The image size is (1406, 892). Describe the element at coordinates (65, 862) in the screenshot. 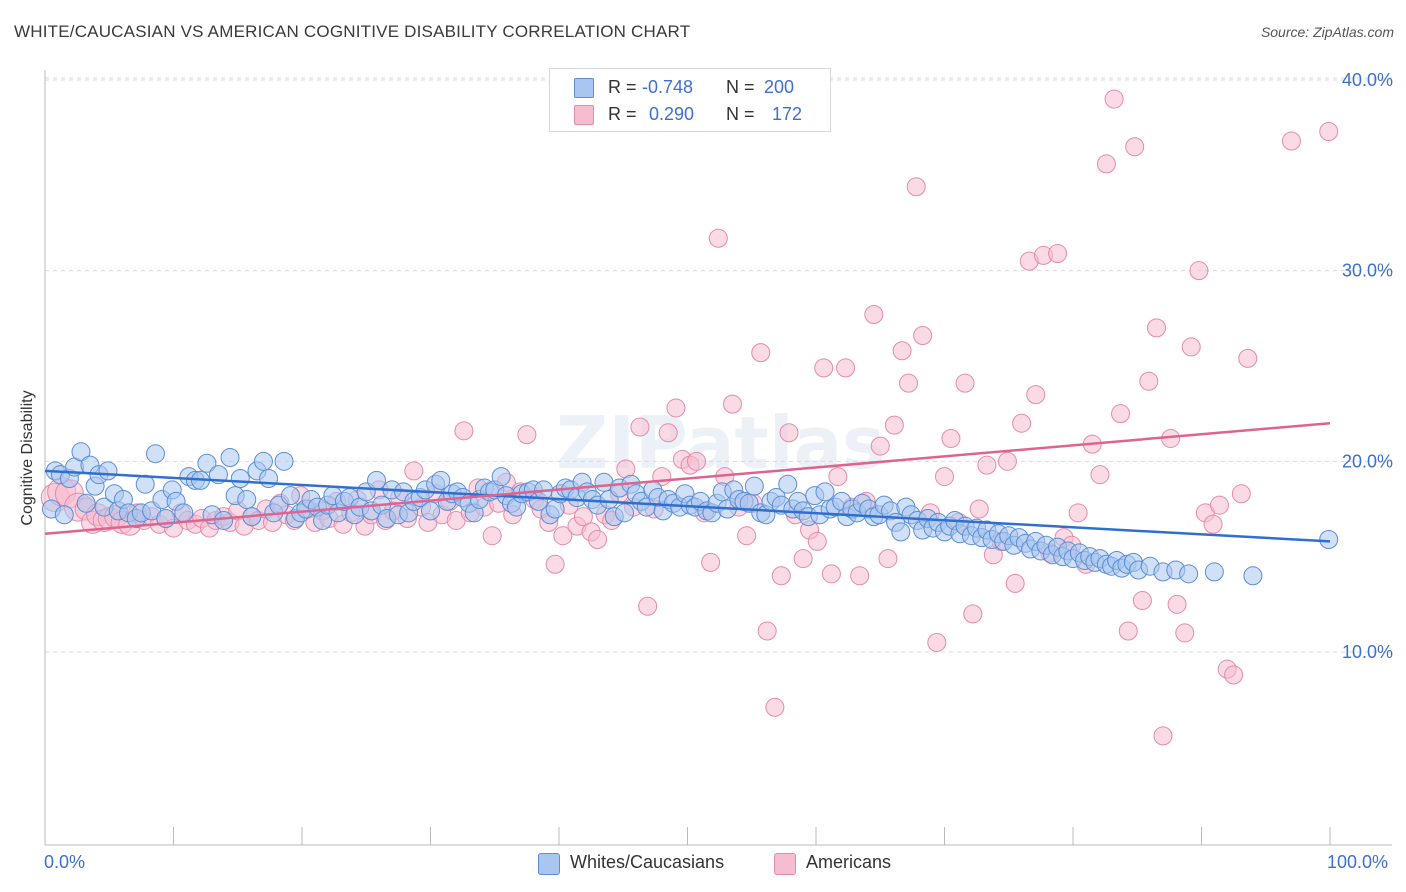

I see `x-tick-label-min: 0.0%` at that location.